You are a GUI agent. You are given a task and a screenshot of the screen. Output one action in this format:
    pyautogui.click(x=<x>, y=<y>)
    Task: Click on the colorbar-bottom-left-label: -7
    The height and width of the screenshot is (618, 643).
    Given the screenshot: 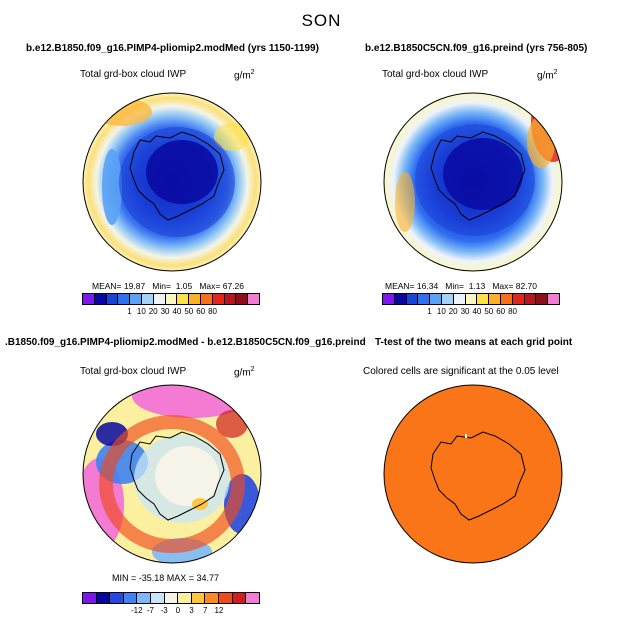 What is the action you would take?
    pyautogui.click(x=150, y=610)
    